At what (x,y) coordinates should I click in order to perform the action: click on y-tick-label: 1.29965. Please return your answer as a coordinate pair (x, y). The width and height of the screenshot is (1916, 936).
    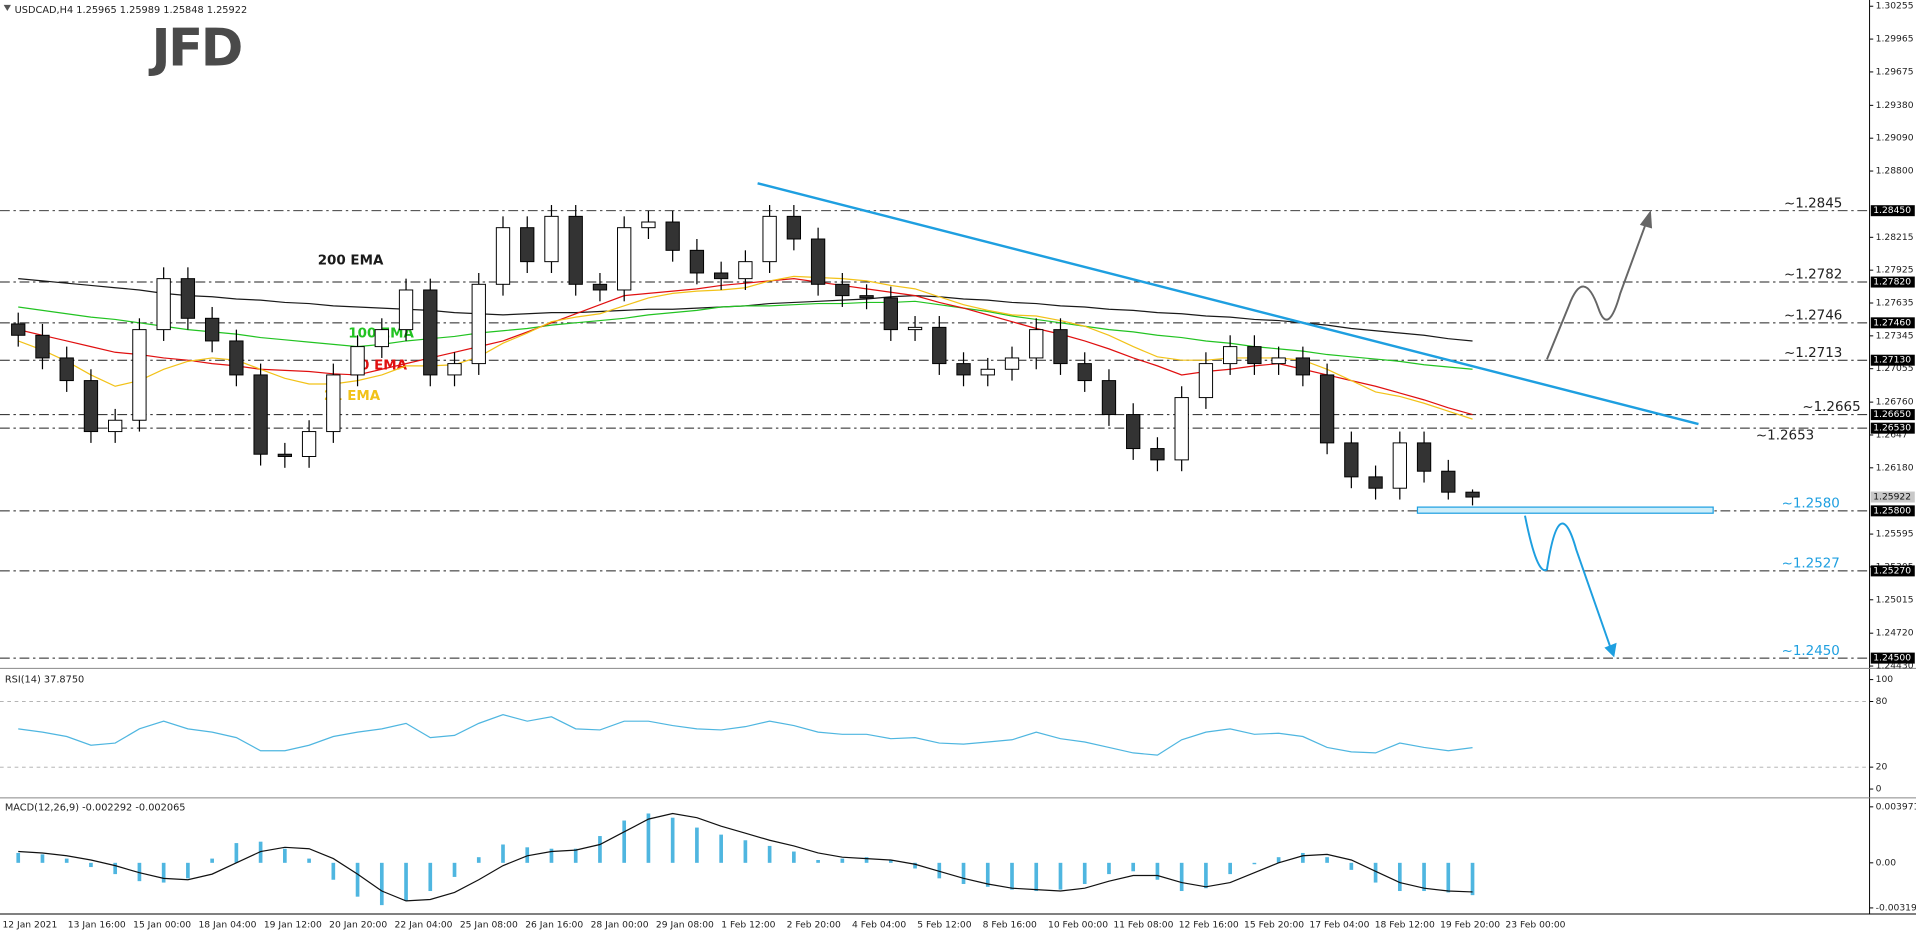
    Looking at the image, I should click on (1895, 39).